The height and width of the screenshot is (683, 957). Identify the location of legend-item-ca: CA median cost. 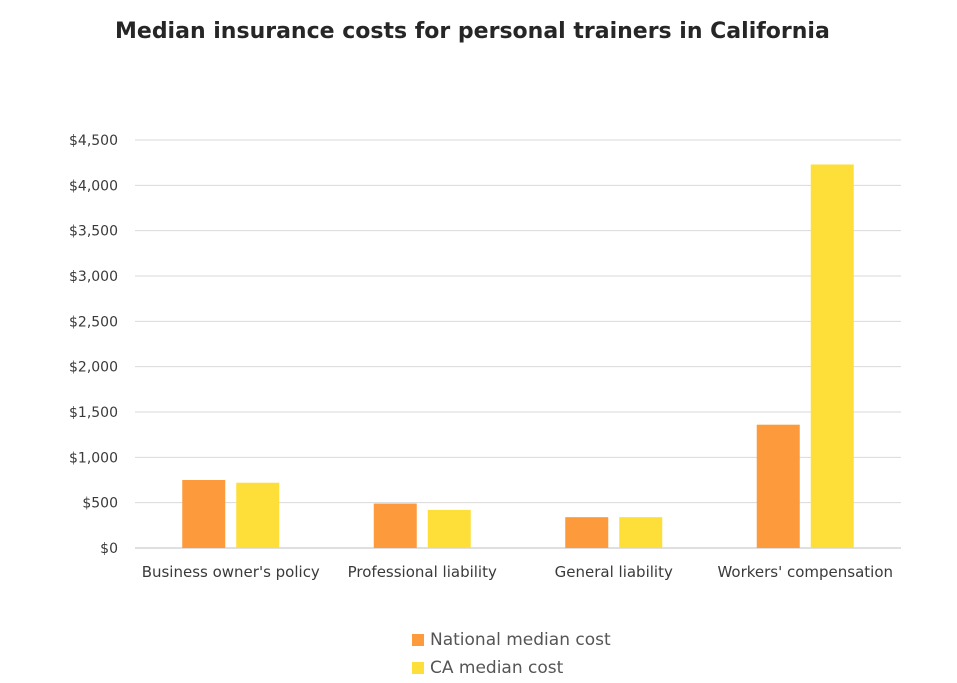
(511, 668).